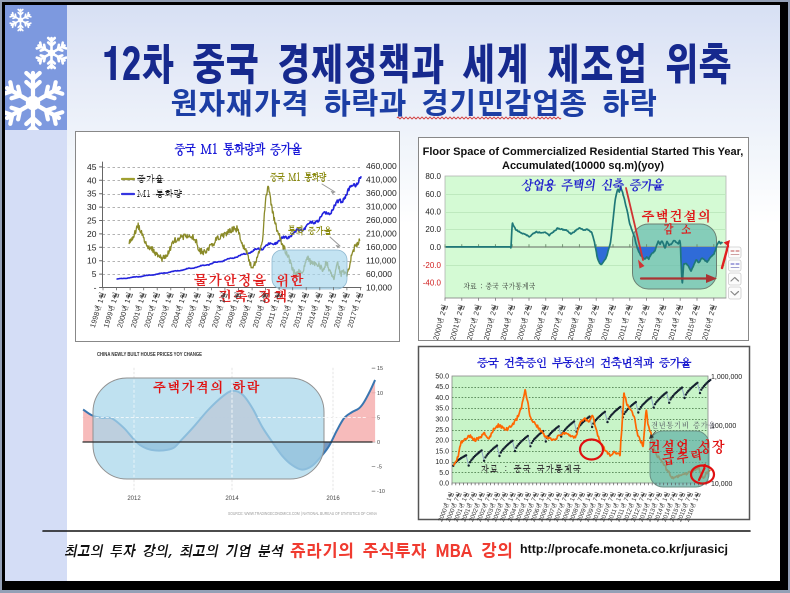  I want to click on svg-text: 40.0, so click(442, 398).